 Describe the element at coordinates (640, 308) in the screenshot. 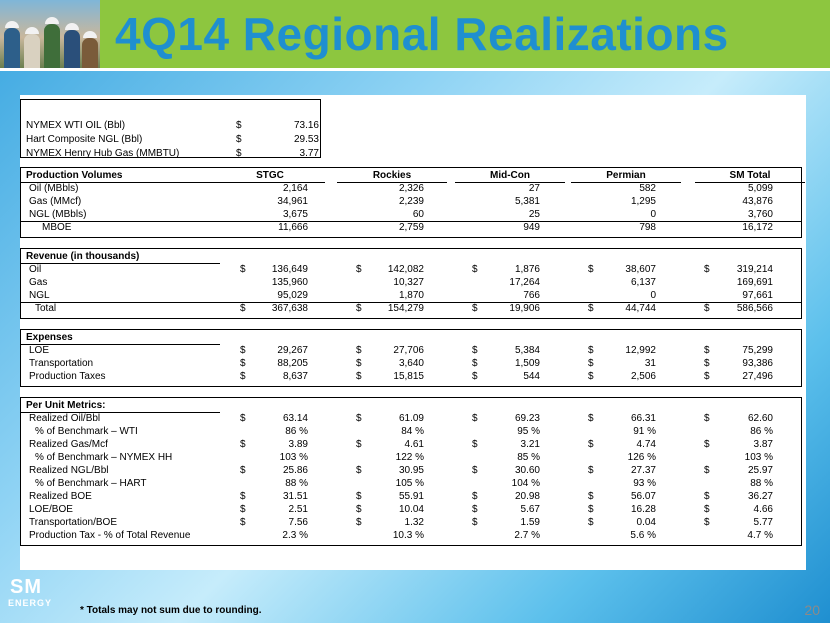

I see `cell-value: 44,744` at that location.